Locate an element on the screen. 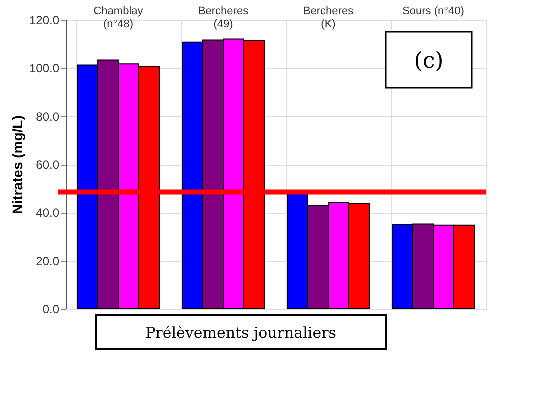 This screenshot has width=558, height=412. annotation: (c) is located at coordinates (429, 61).